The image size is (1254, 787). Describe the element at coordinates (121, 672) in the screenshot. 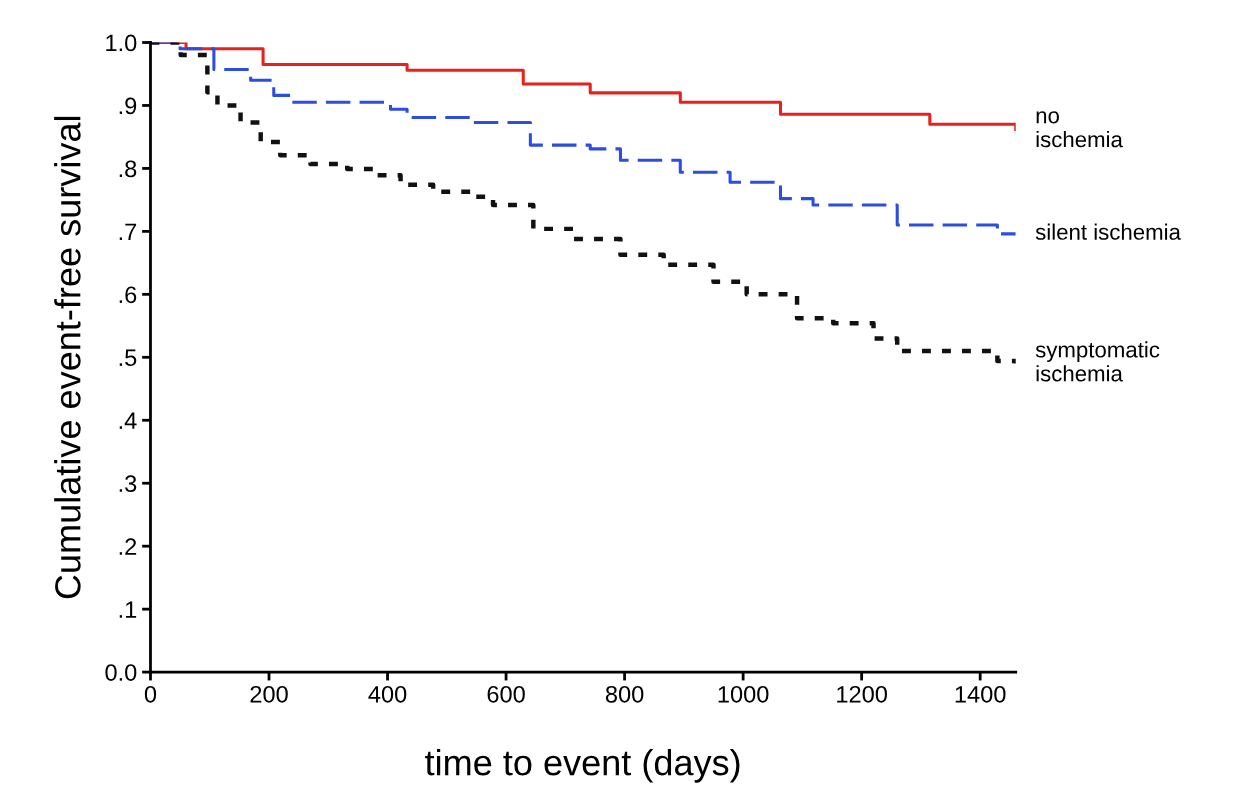

I see `y-tick-label: 0.0` at that location.